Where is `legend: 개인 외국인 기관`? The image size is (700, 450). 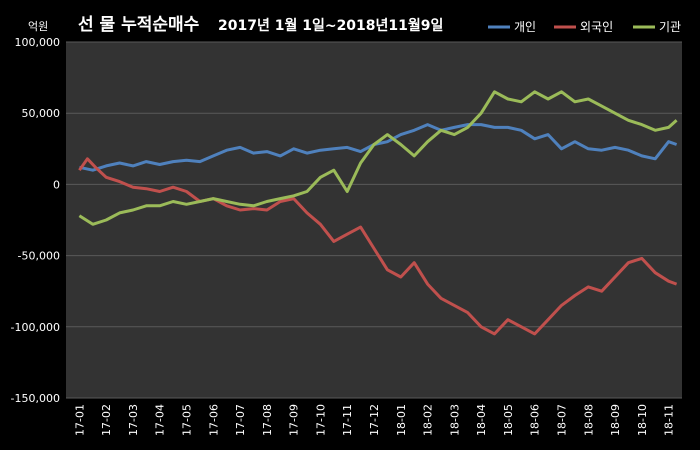 legend: 개인 외국인 기관 is located at coordinates (584, 27).